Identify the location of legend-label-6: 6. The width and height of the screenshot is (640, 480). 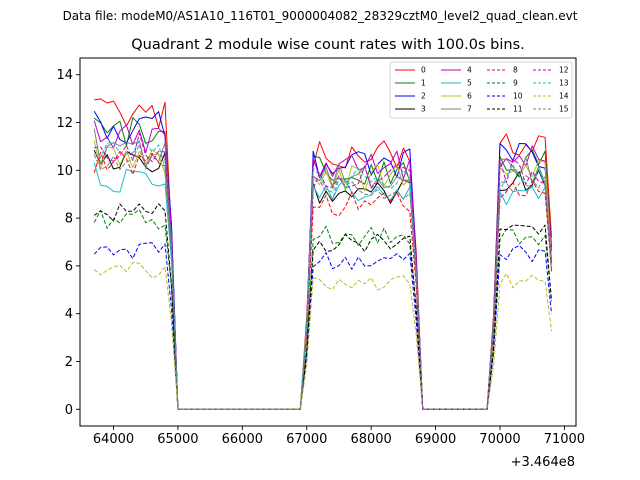
(469, 96).